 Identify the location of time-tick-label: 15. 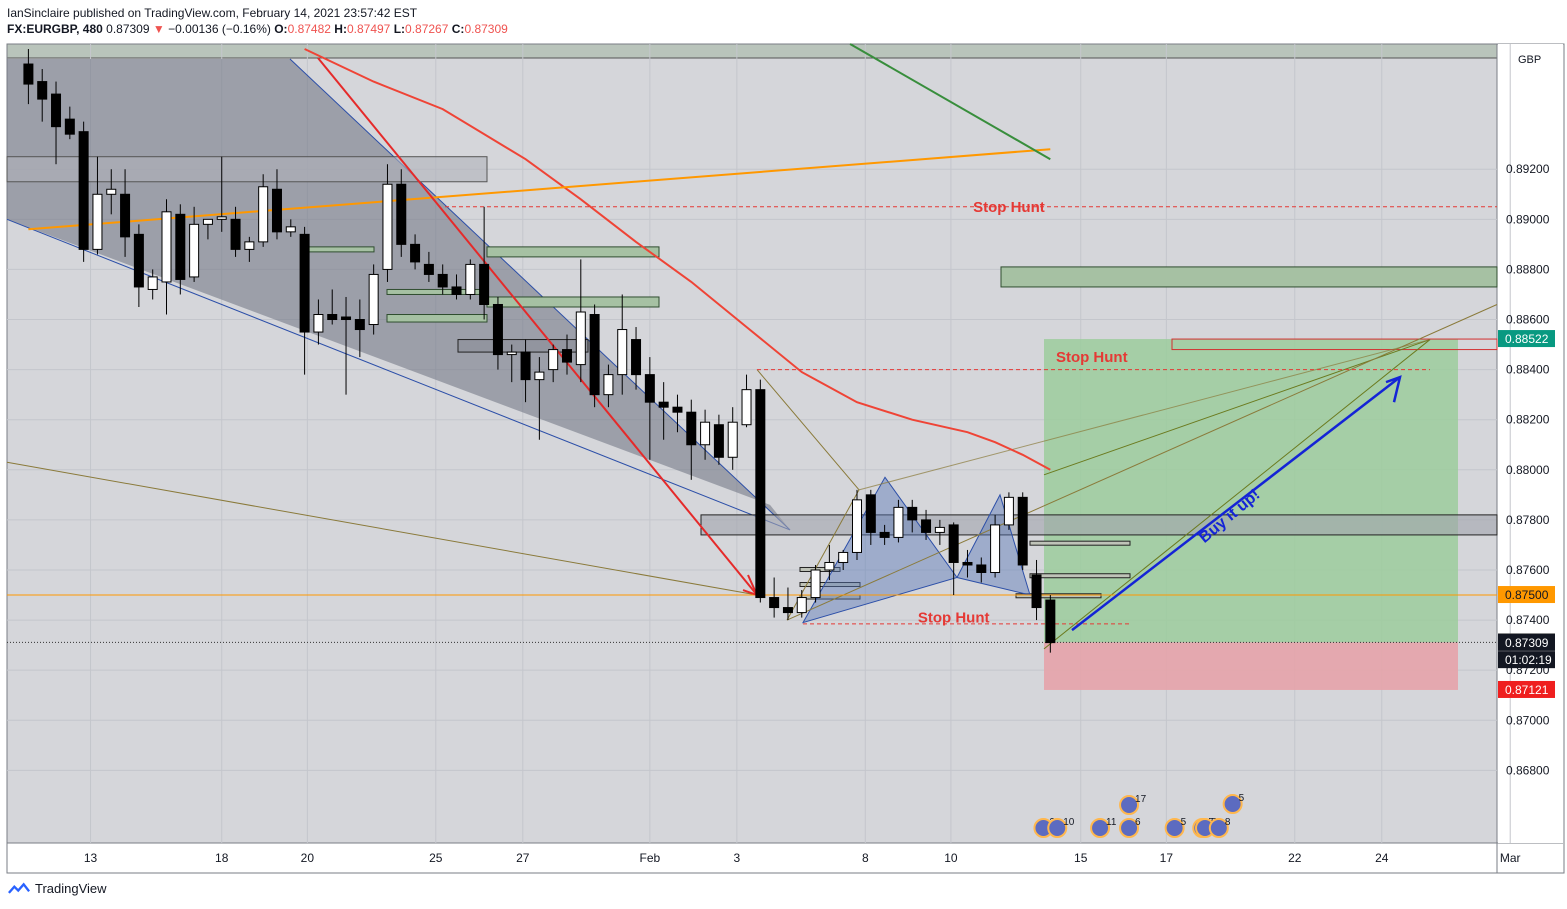
(1081, 858).